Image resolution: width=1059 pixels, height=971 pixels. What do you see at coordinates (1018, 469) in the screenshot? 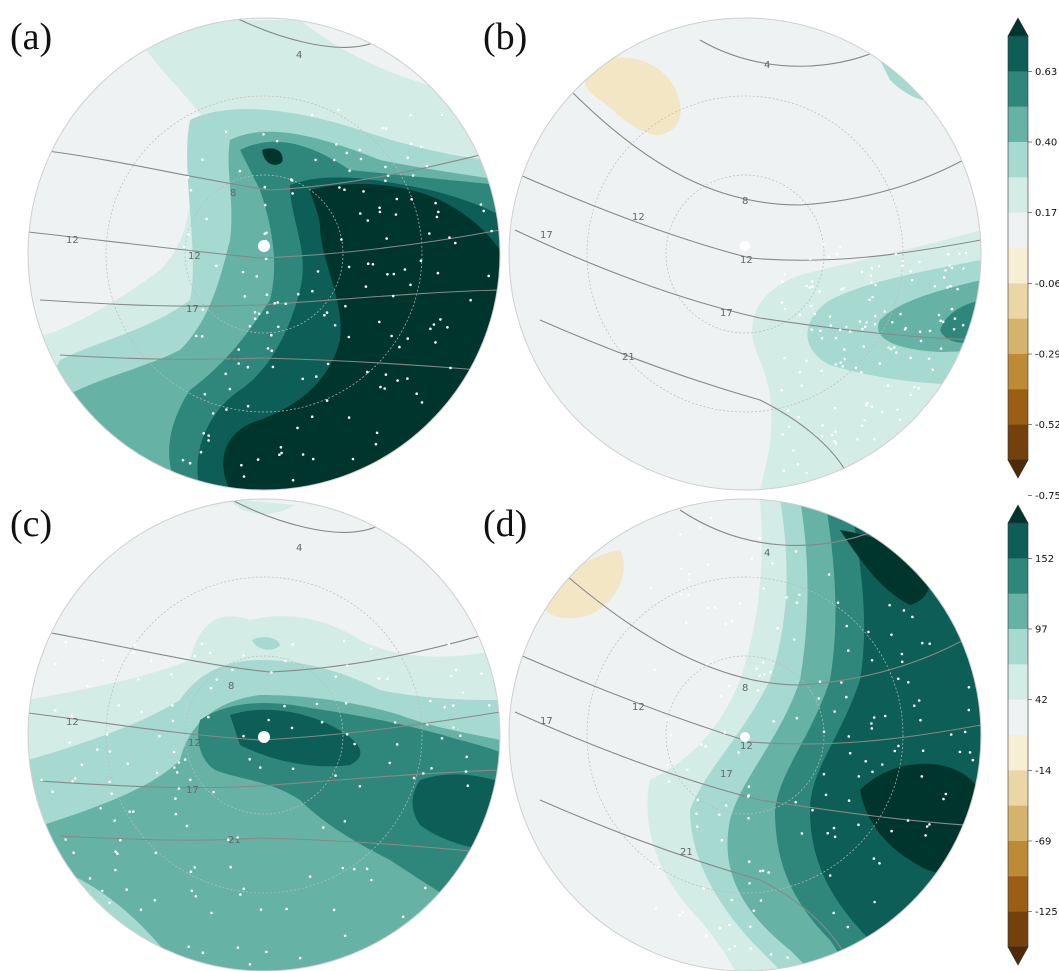
I see `colorbar-extend-min` at bounding box center [1018, 469].